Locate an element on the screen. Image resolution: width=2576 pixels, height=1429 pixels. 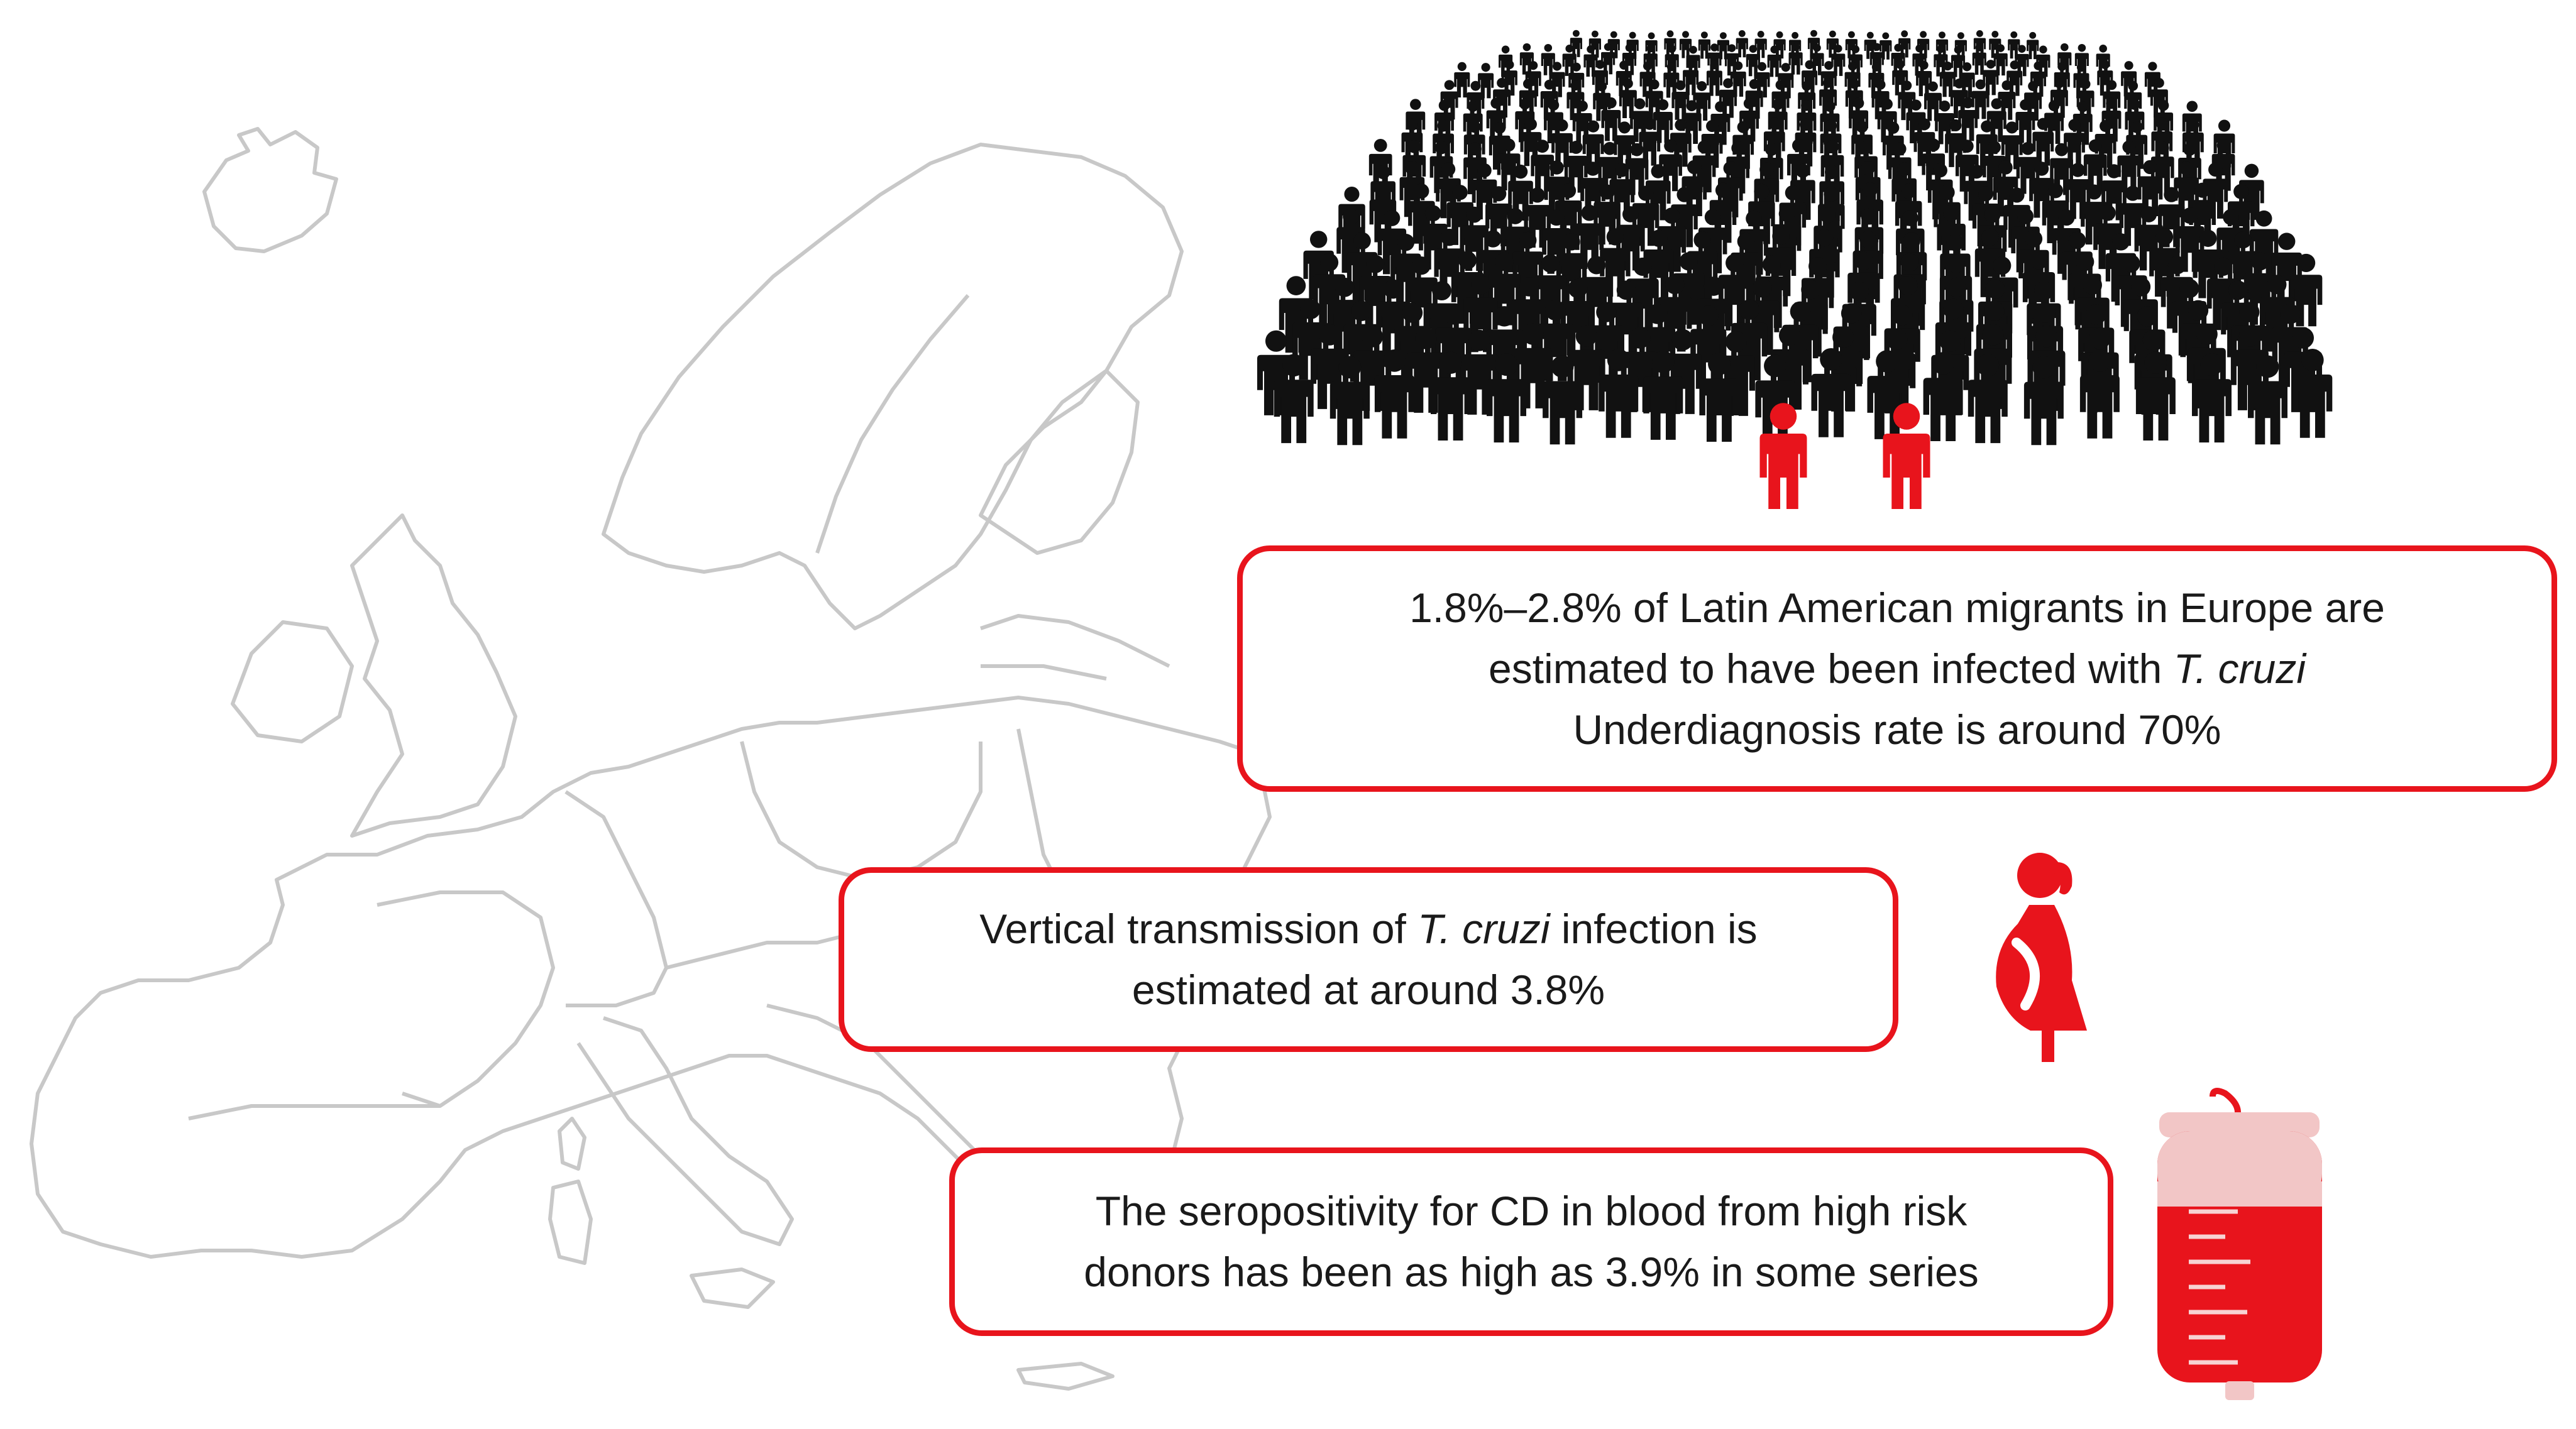
scandinavia-outline is located at coordinates (893, 386).